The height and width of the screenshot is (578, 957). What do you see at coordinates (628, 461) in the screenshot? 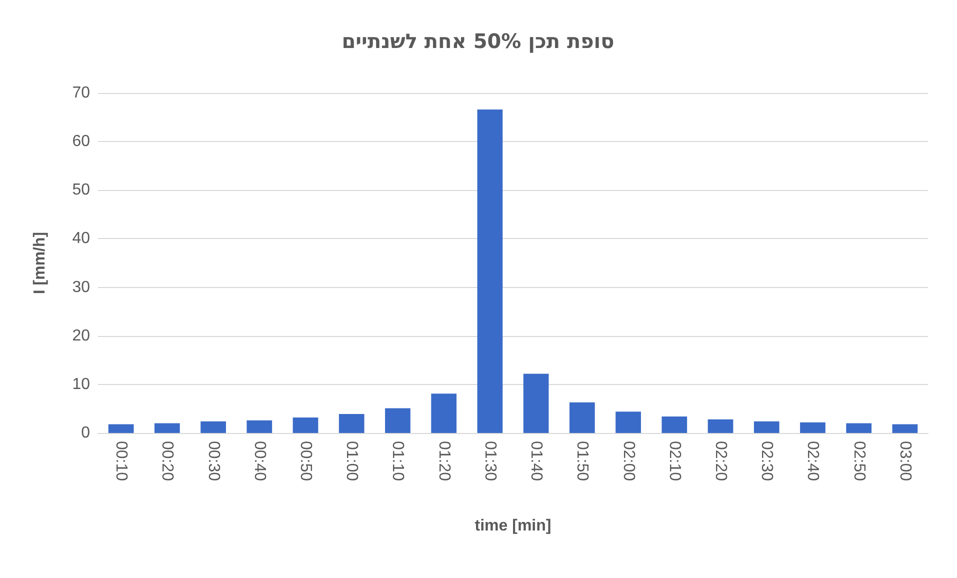
I see `x-tick-label: 02:00` at bounding box center [628, 461].